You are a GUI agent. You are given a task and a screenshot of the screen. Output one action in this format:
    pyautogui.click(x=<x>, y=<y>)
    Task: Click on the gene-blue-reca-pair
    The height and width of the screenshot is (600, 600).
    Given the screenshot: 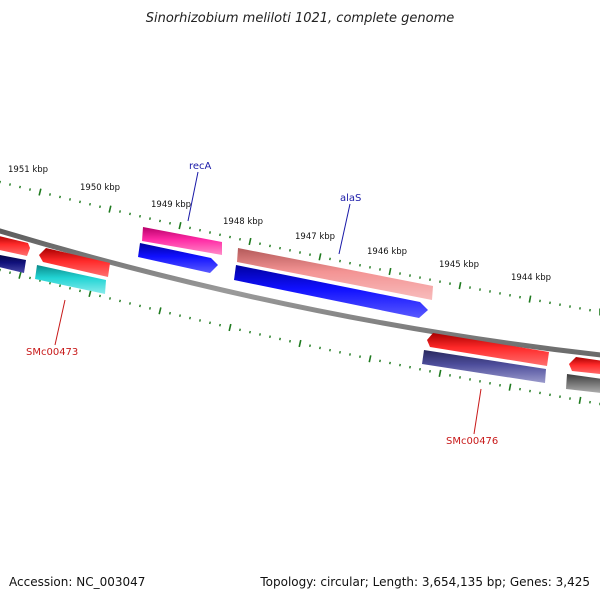 What is the action you would take?
    pyautogui.click(x=178, y=258)
    